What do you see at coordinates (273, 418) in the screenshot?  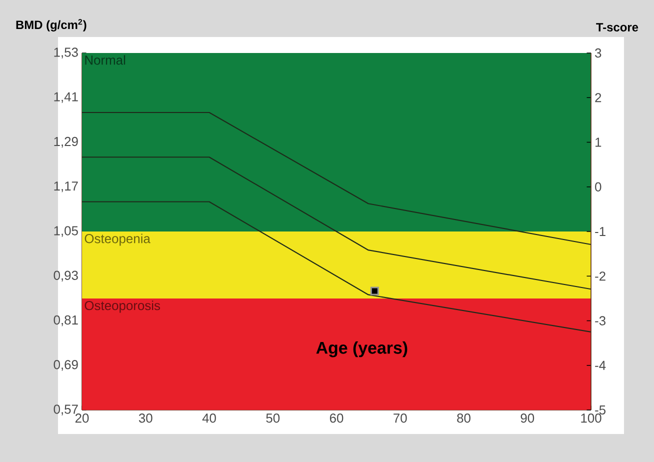 I see `x-tick-label: 50` at bounding box center [273, 418].